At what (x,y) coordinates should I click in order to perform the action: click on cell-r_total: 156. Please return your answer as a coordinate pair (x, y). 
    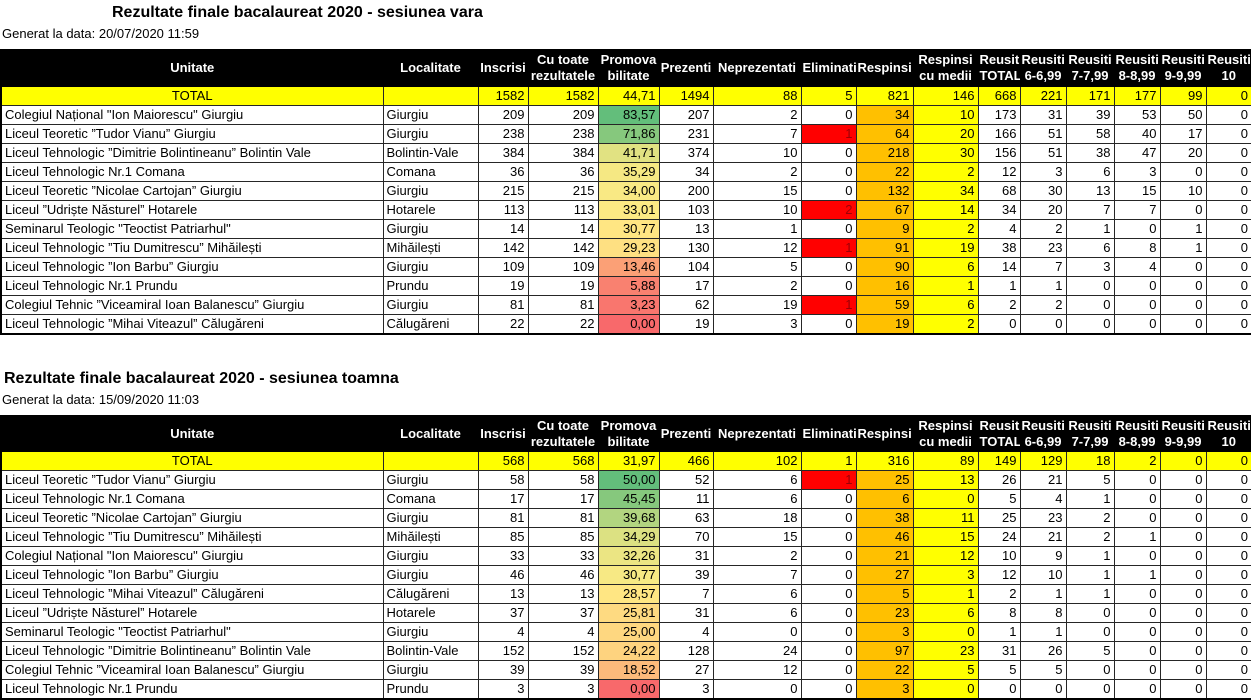
    Looking at the image, I should click on (999, 152).